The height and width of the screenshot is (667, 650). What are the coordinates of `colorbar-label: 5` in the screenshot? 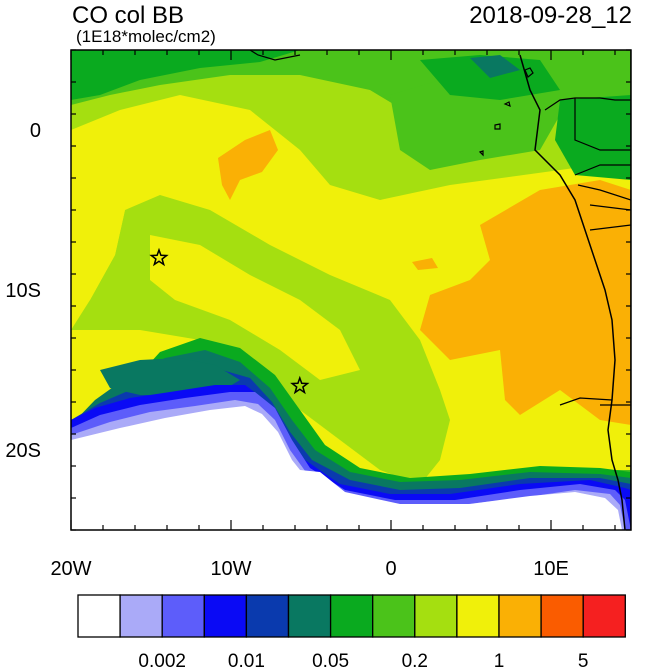 It's located at (583, 659).